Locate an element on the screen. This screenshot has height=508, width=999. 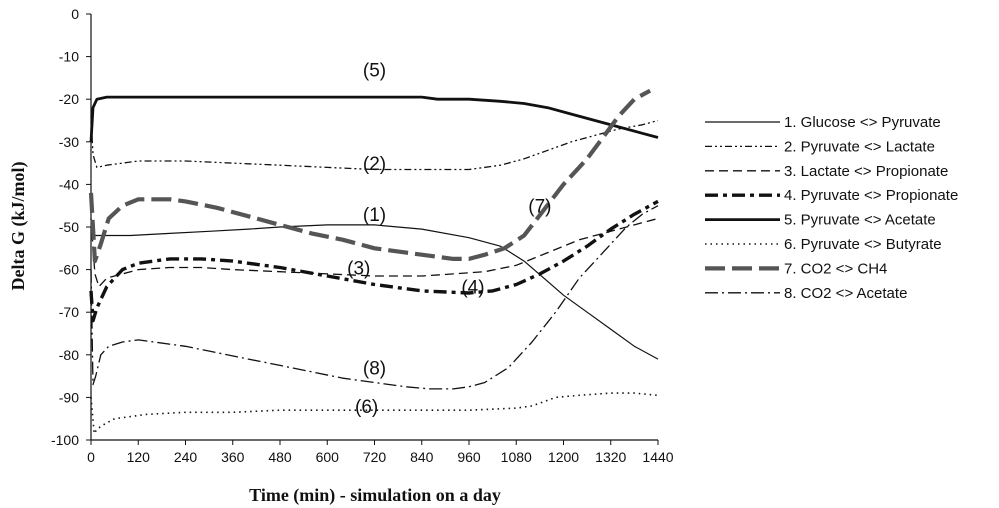
x-axis-title: Time (min) - simulation on a day is located at coordinates (375, 495).